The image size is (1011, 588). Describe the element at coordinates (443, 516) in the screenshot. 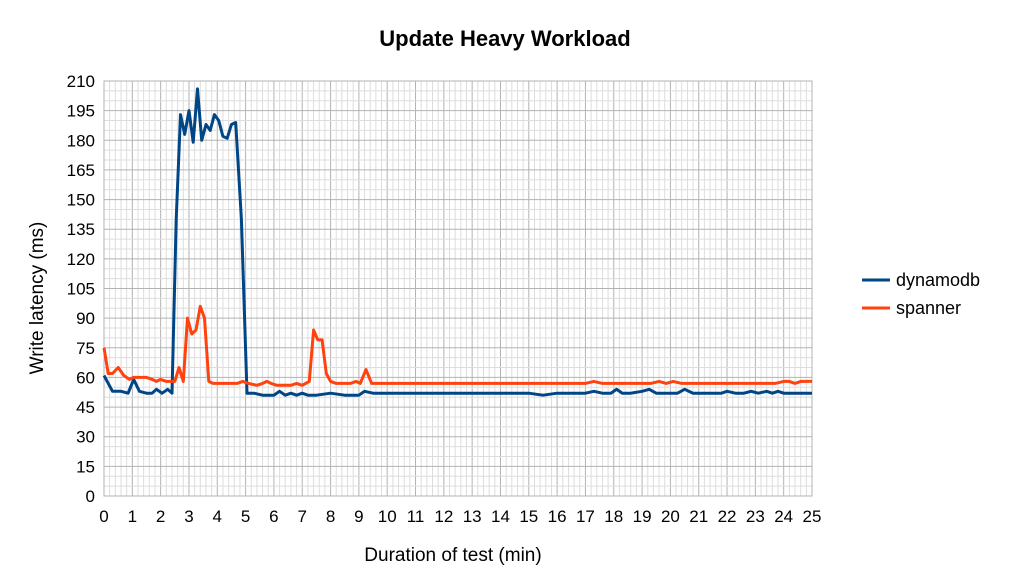

I see `x-tick-label: 12` at that location.